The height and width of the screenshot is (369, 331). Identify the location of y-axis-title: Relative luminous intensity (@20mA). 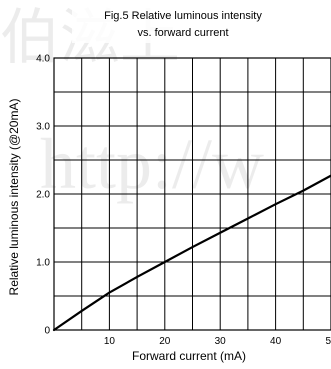
(14, 197).